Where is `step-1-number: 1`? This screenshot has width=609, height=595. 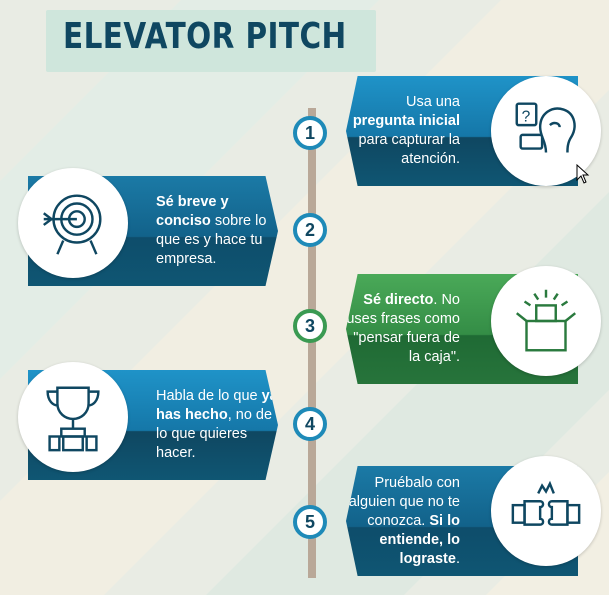
step-1-number: 1 is located at coordinates (310, 133).